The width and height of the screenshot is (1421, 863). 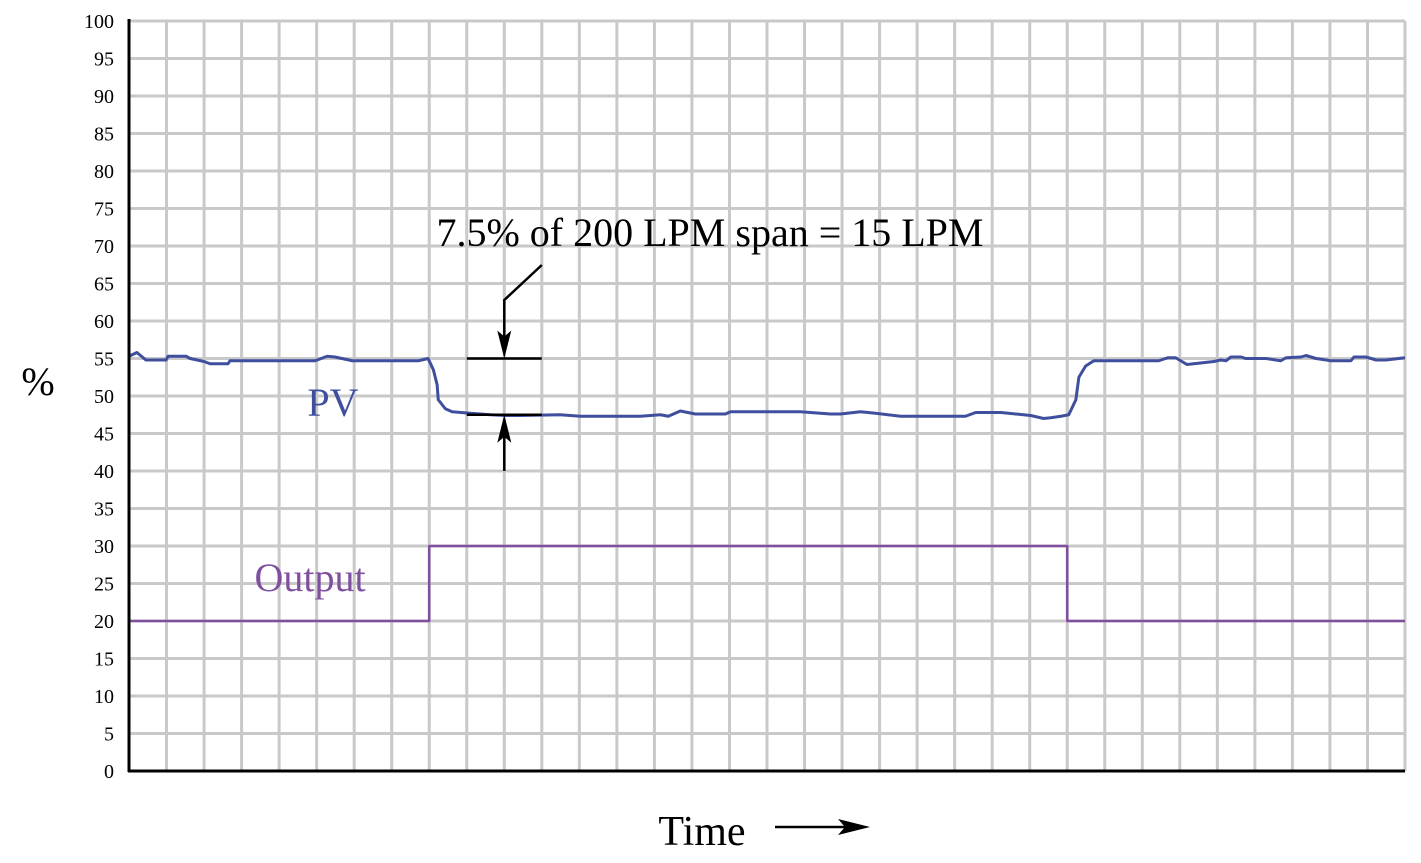 I want to click on y-tick-label: 25, so click(x=104, y=585).